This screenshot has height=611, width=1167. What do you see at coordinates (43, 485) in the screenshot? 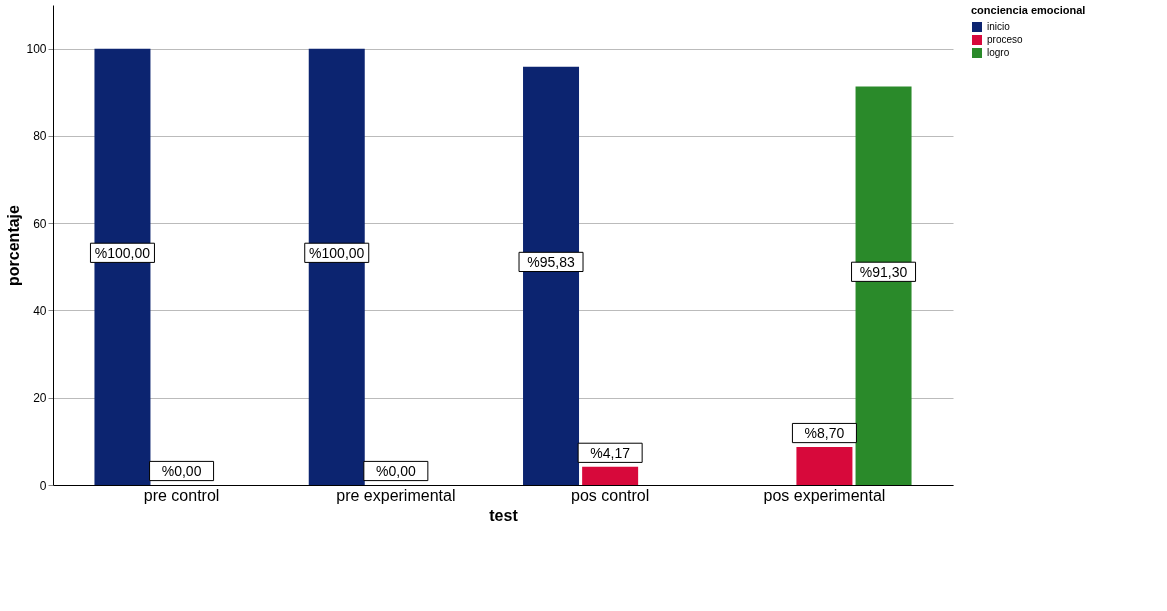
I see `y-tick-label: 0` at bounding box center [43, 485].